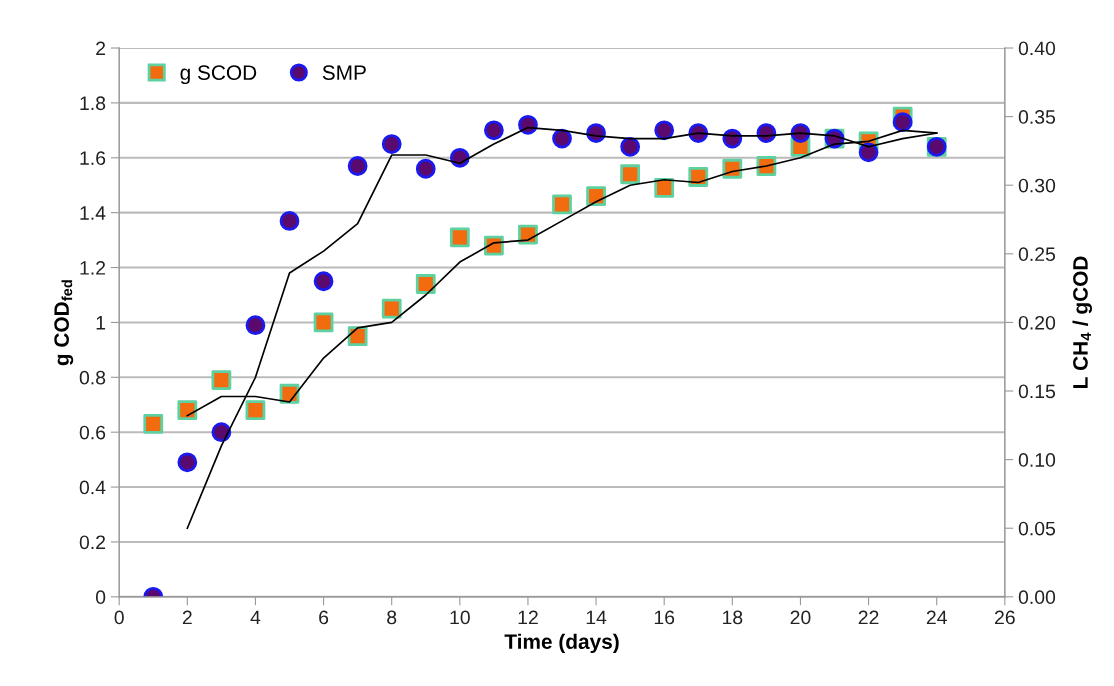  Describe the element at coordinates (1037, 528) in the screenshot. I see `y2-tick-label: 0.05` at that location.